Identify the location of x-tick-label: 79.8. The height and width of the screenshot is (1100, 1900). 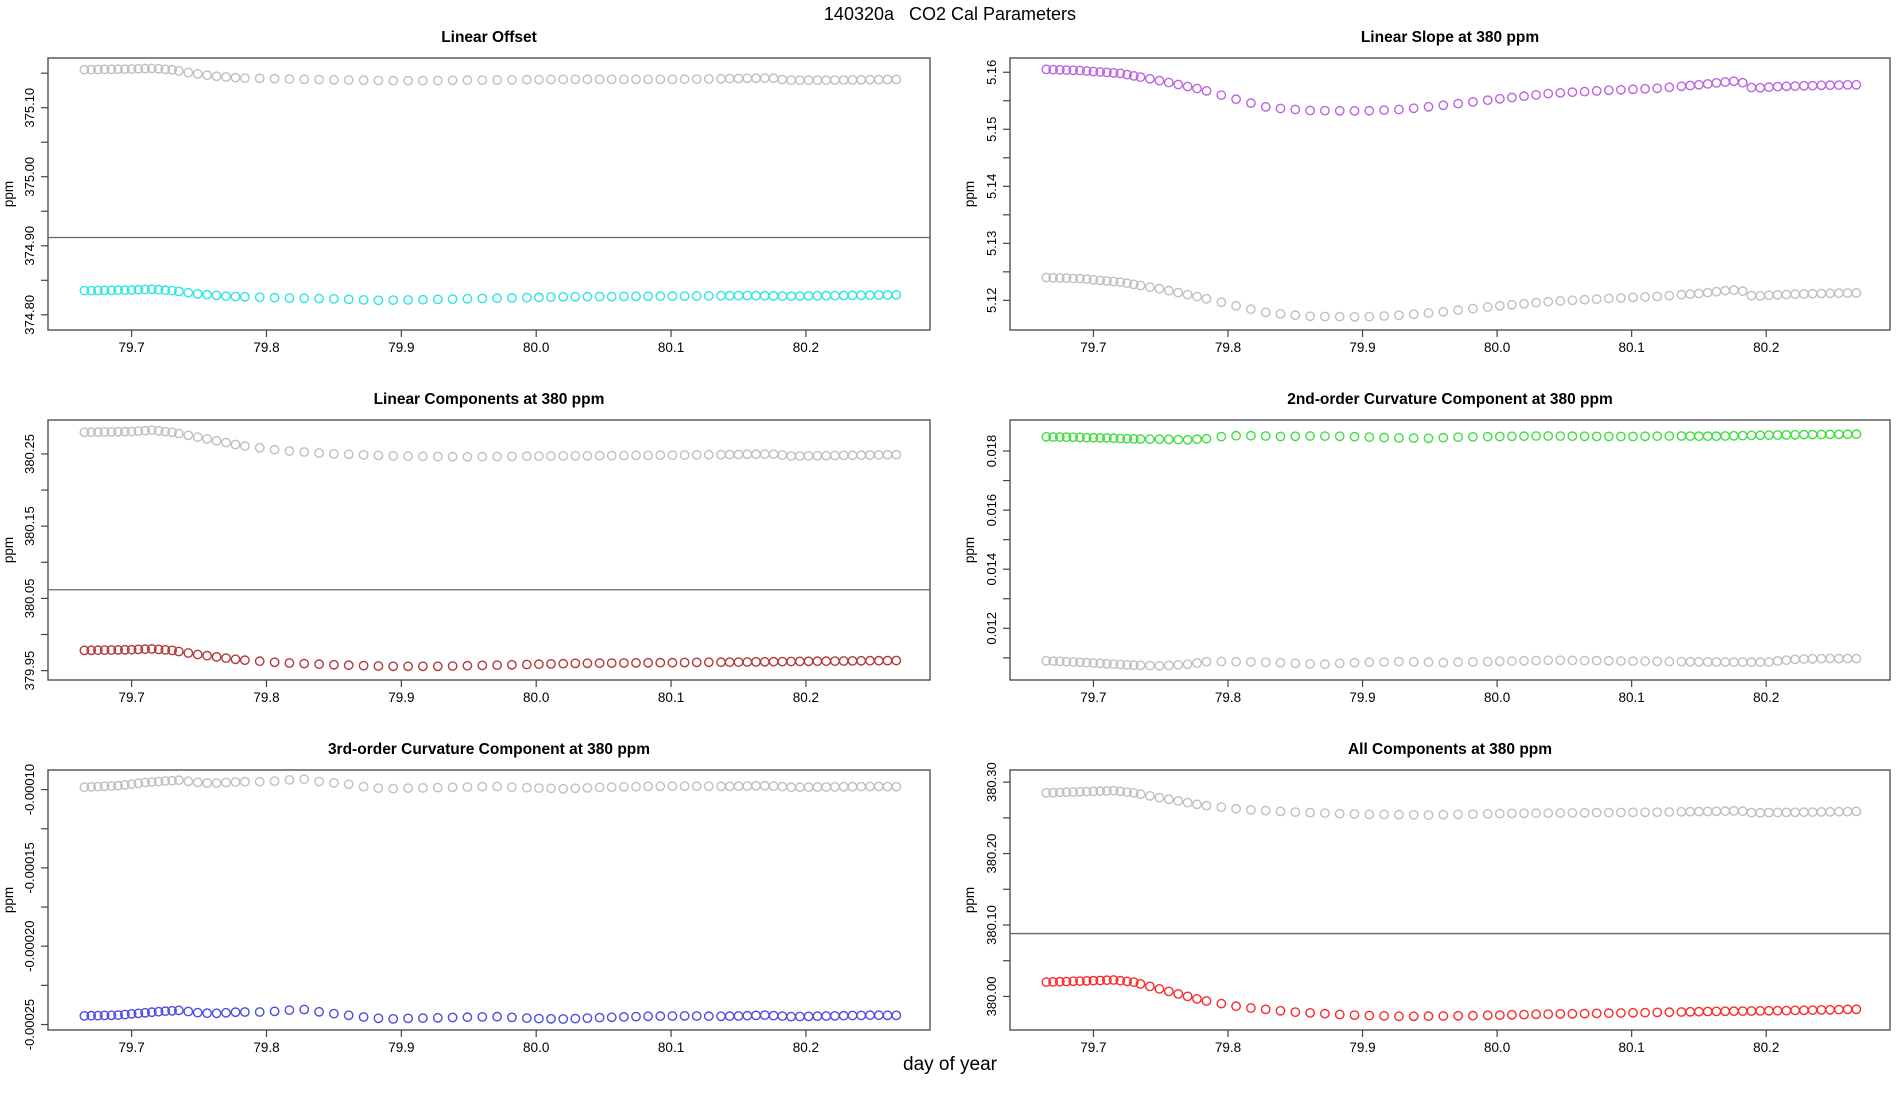
(266, 697).